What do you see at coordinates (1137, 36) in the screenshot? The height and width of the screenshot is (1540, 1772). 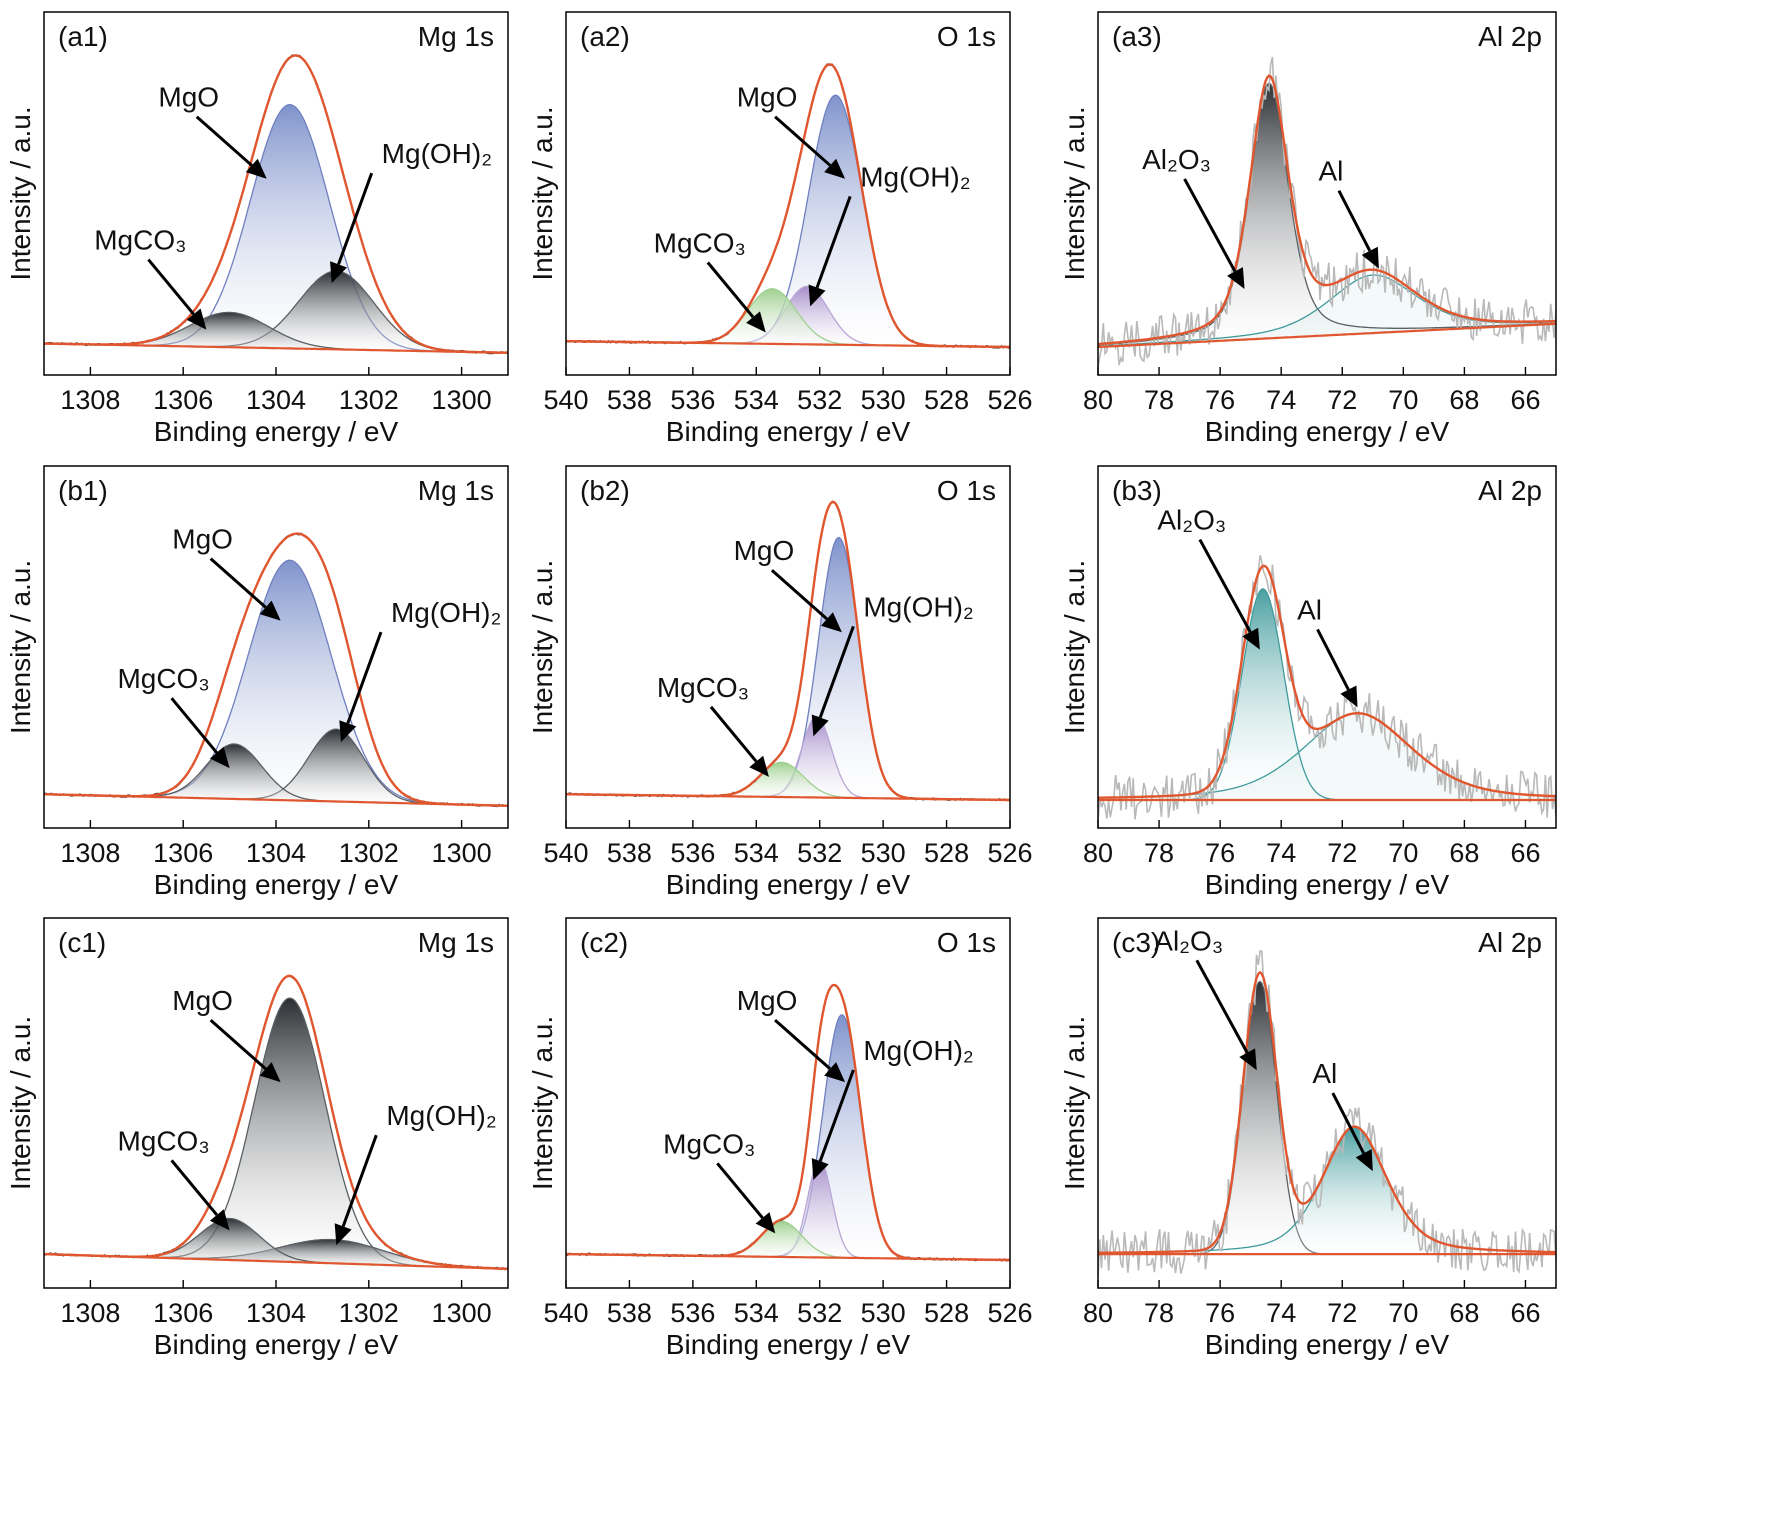 I see `panel-label: (a3)` at bounding box center [1137, 36].